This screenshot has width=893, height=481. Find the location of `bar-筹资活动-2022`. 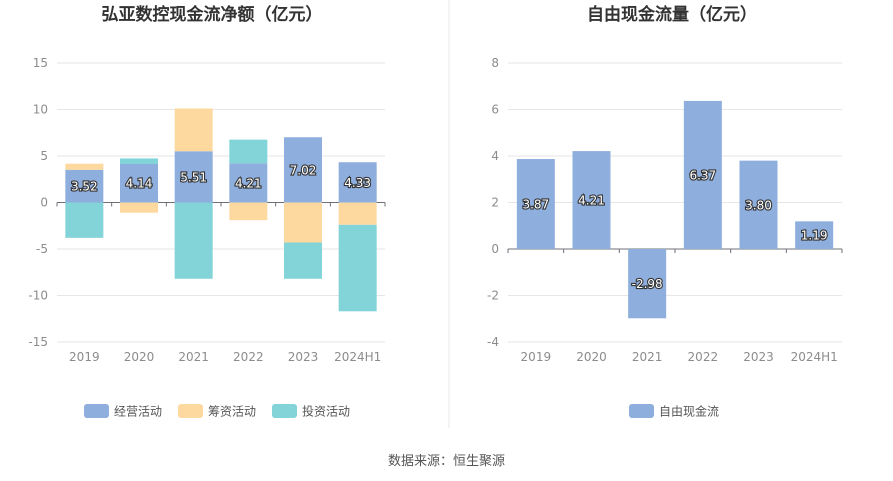

bar-筹资活动-2022 is located at coordinates (248, 211).